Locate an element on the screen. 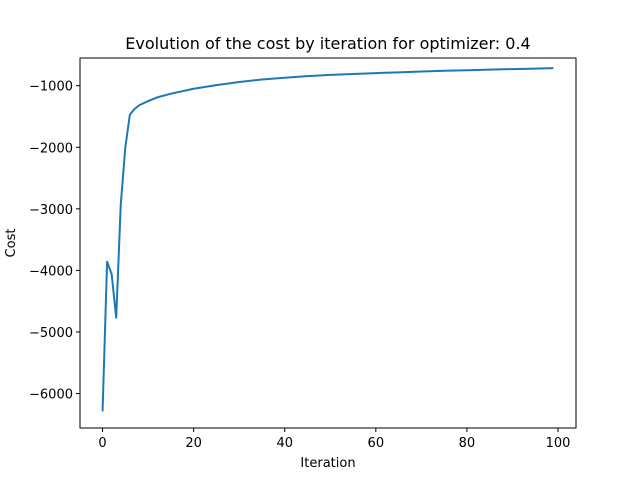 The height and width of the screenshot is (480, 640). y-tick-label: −3000 is located at coordinates (51, 210).